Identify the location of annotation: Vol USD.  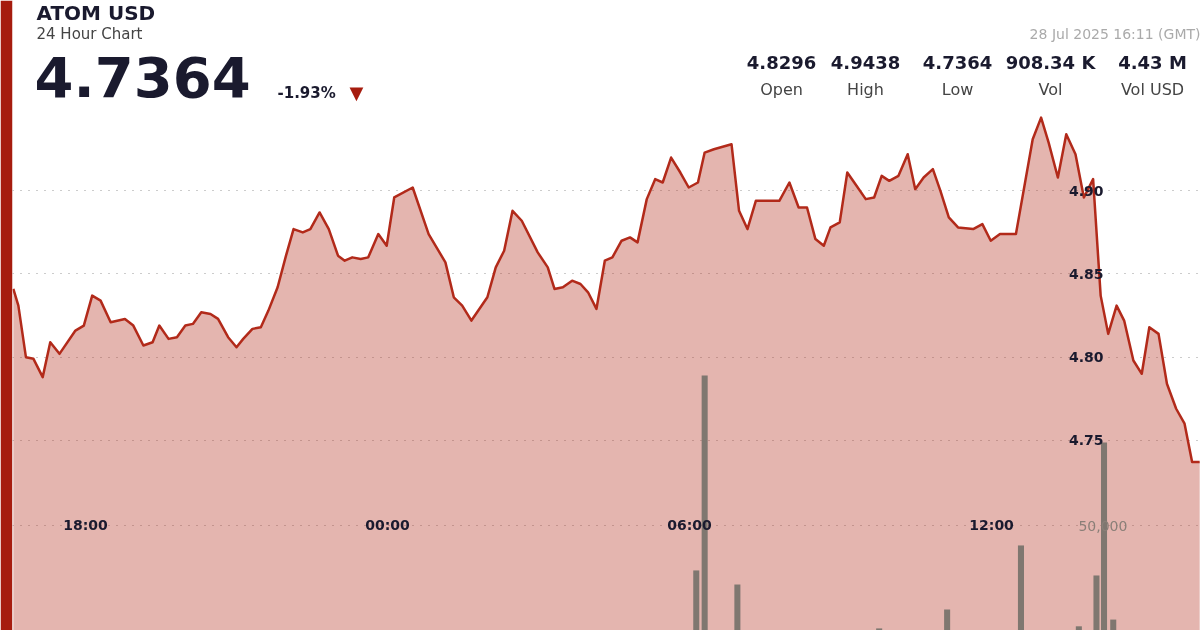
(1152, 89).